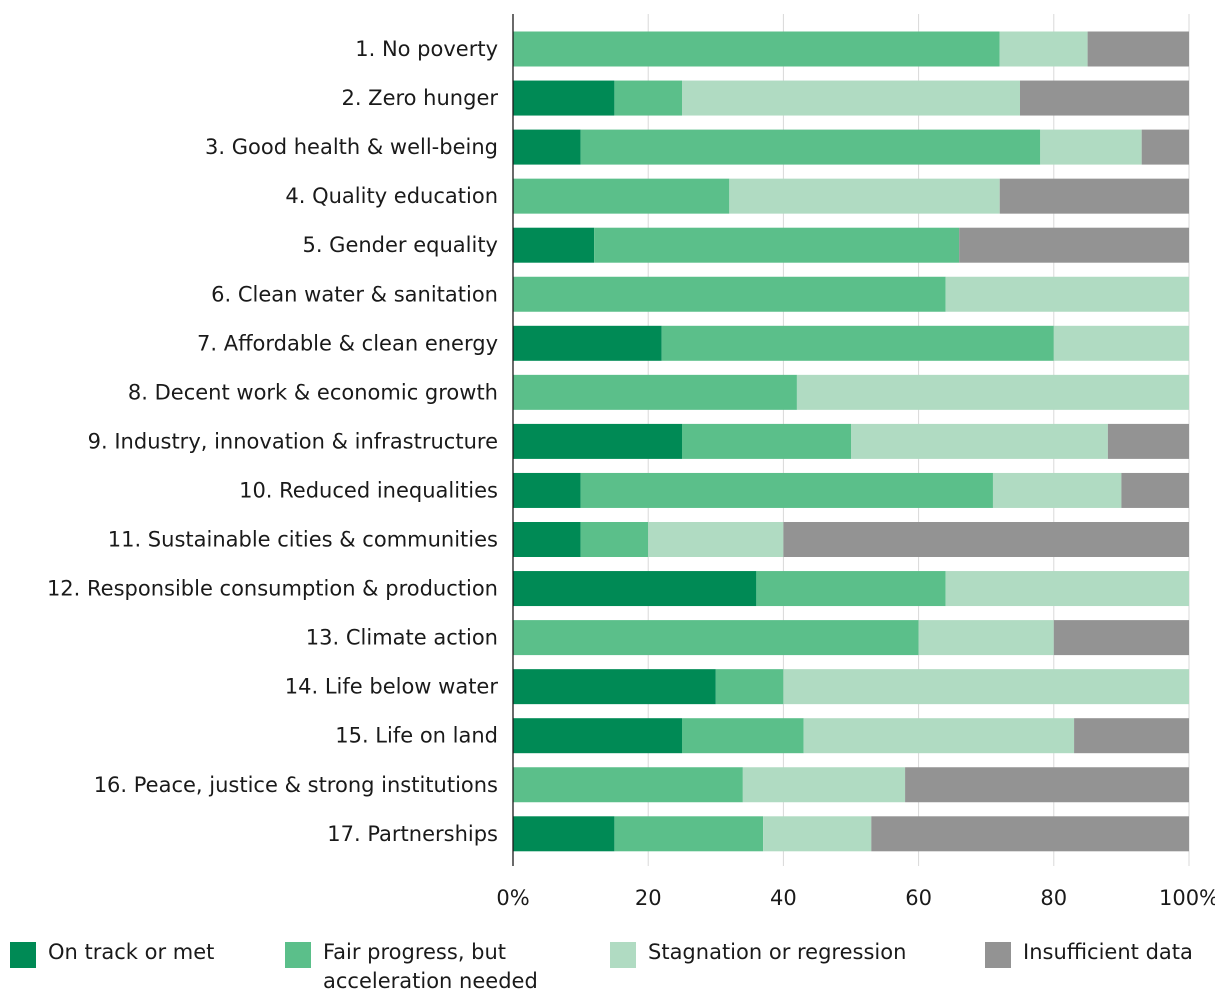 The image size is (1215, 996). What do you see at coordinates (347, 343) in the screenshot?
I see `category-label-7: 7. Affordable & clean energy` at bounding box center [347, 343].